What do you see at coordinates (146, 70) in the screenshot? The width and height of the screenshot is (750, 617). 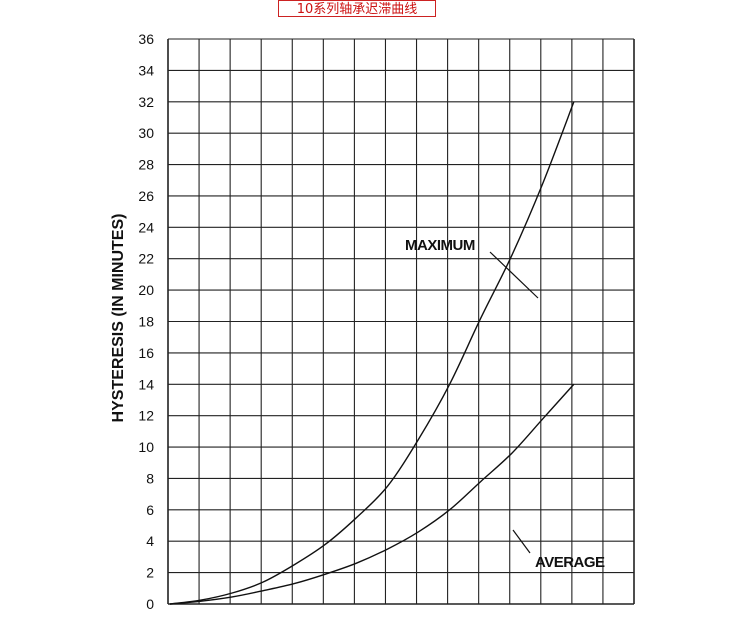 I see `y-tick-label: 34` at bounding box center [146, 70].